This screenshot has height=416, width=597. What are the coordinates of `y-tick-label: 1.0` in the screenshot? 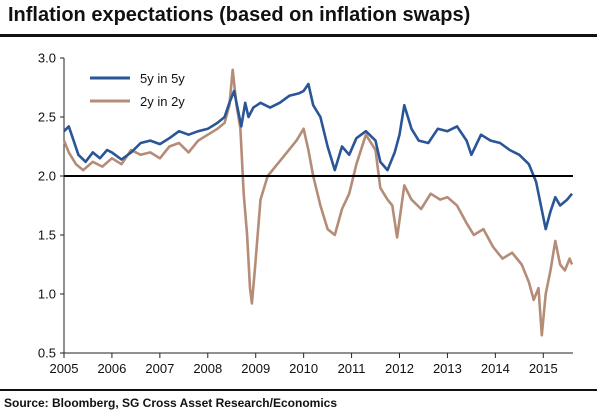 It's located at (47, 294).